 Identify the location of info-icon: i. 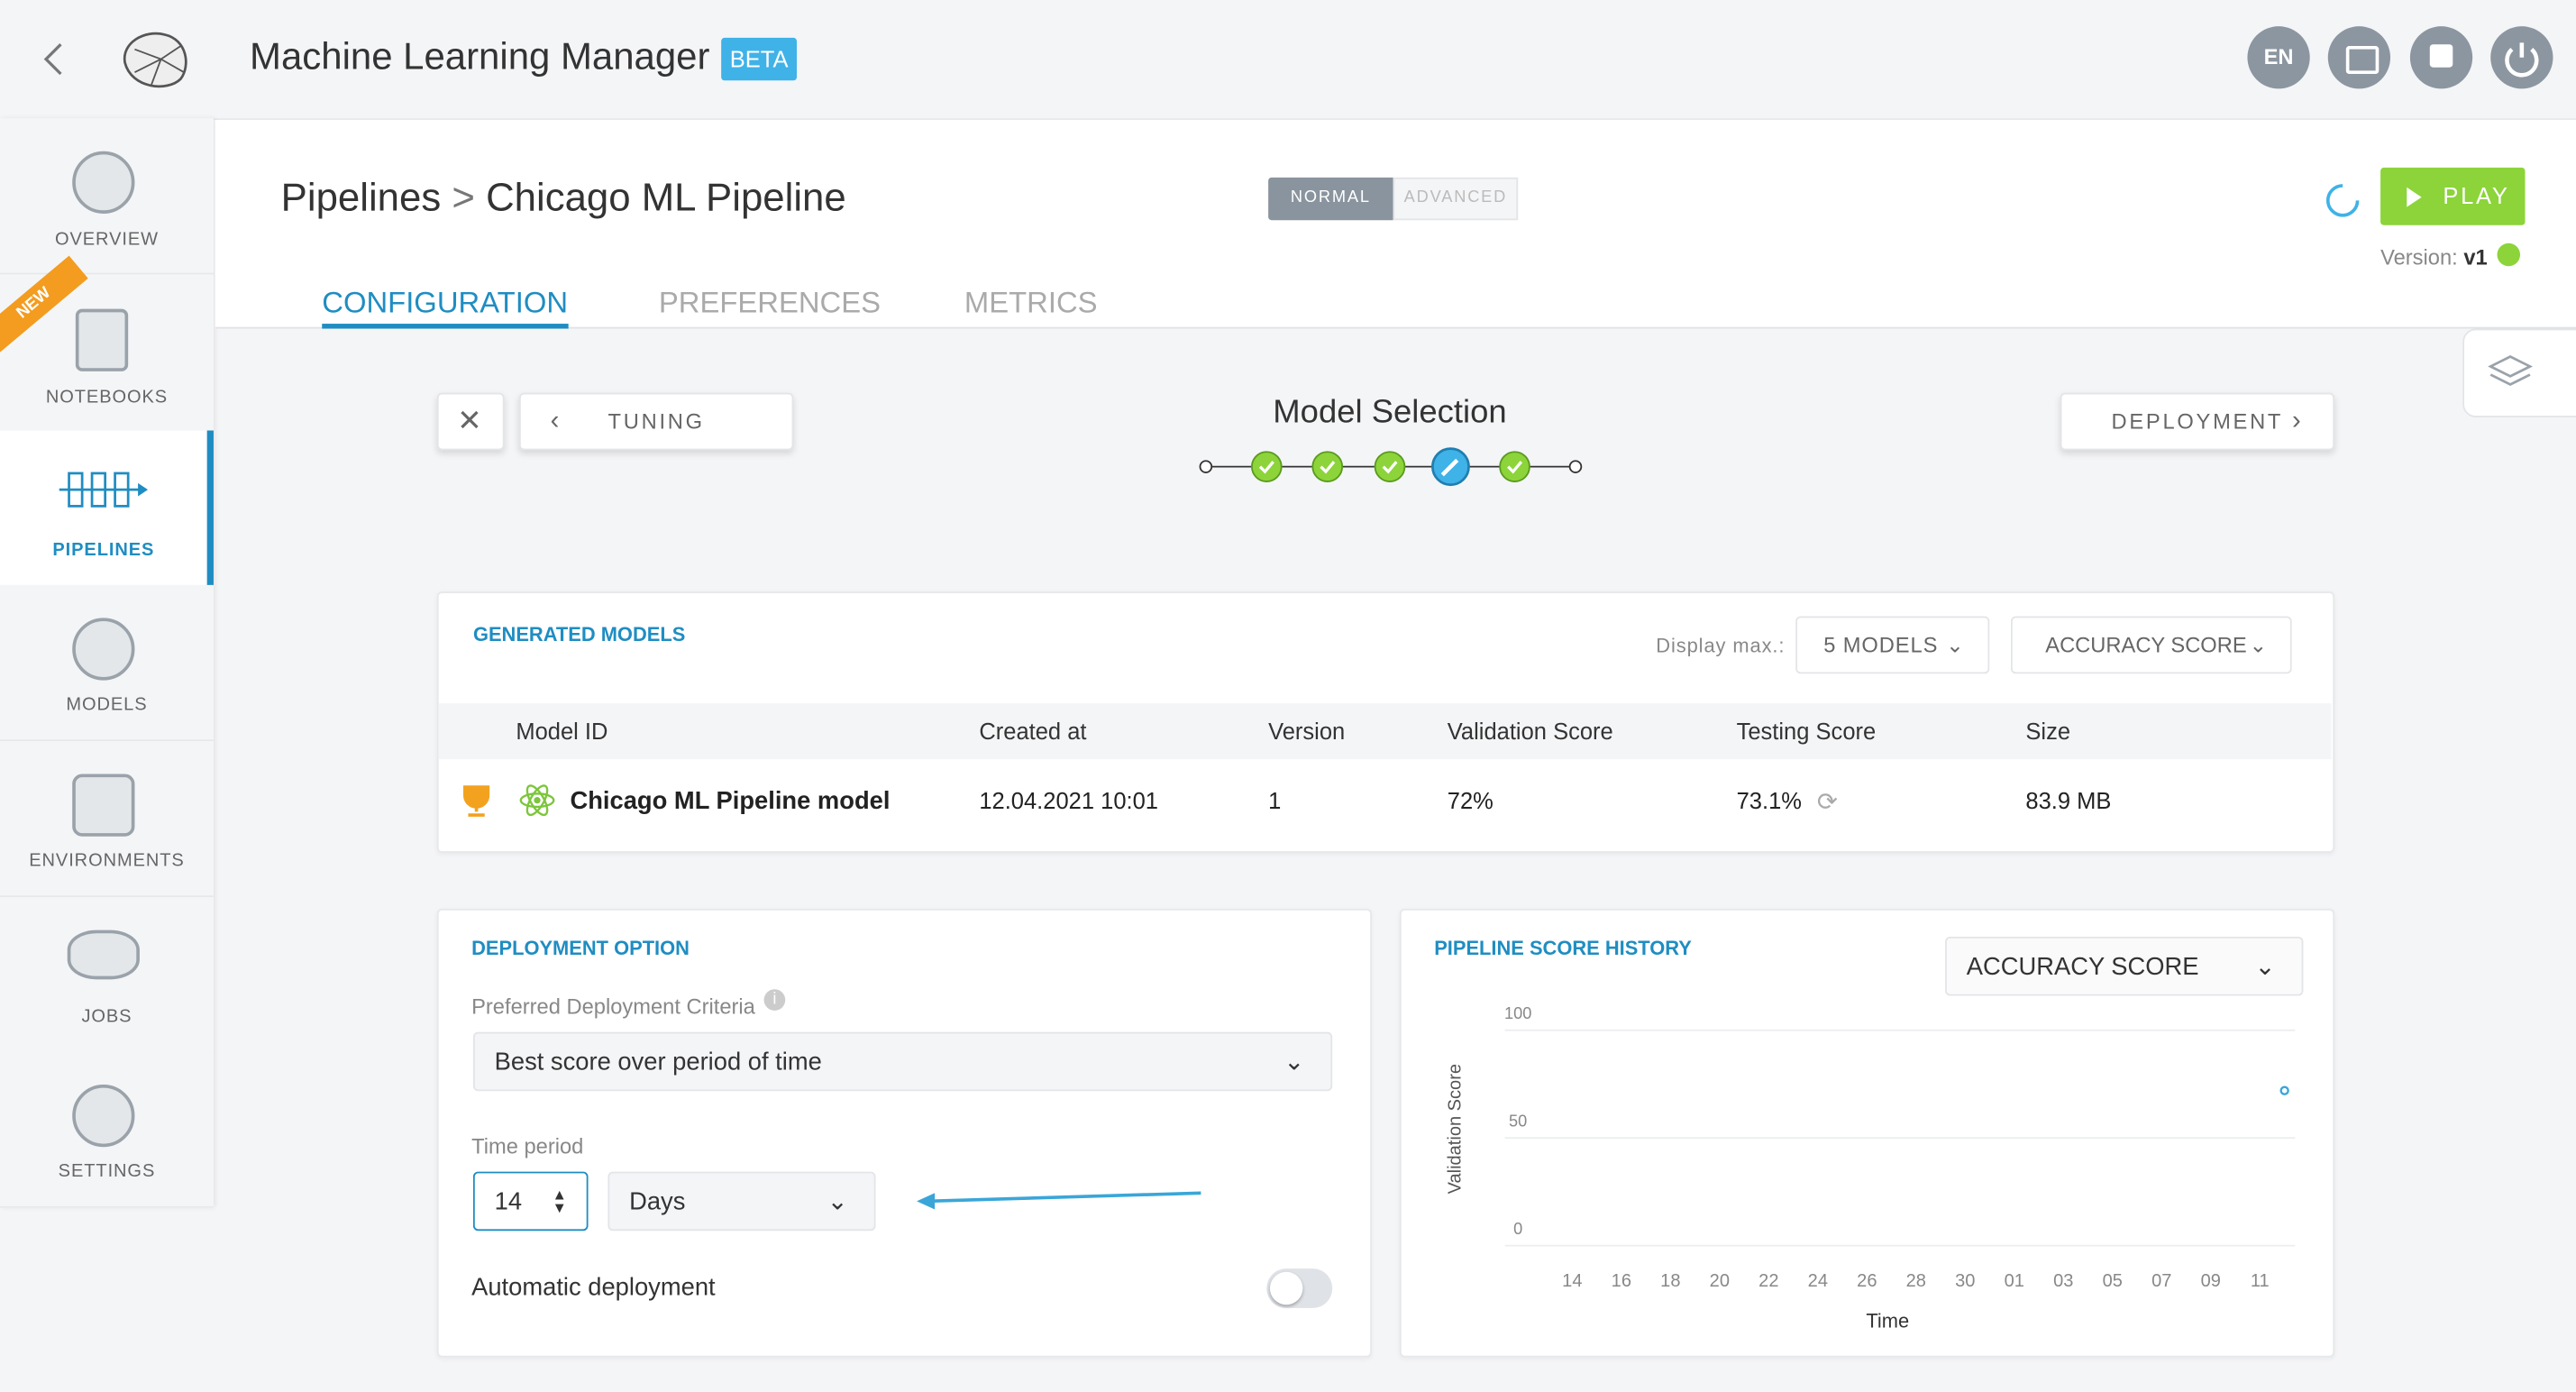
(774, 1000).